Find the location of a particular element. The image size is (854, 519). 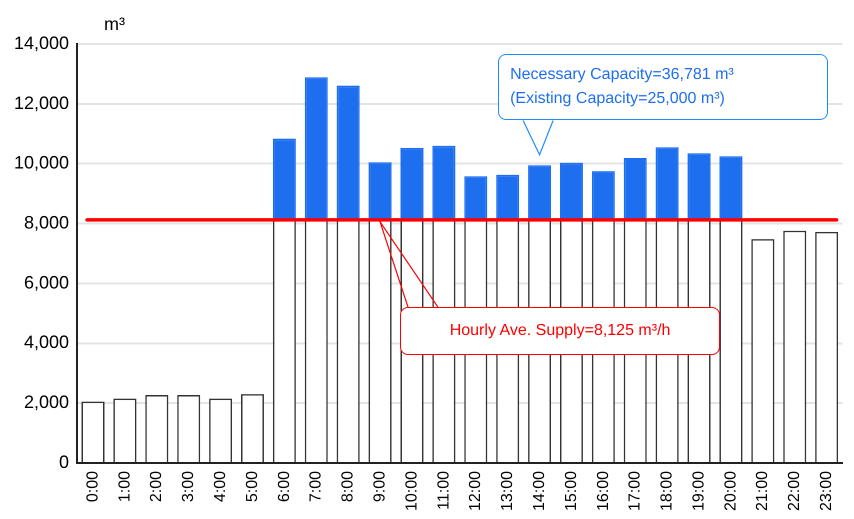

callout-box: Necessary Capacity=36,781 m³ (Existing Capacity=25,000 m³) is located at coordinates (663, 87).